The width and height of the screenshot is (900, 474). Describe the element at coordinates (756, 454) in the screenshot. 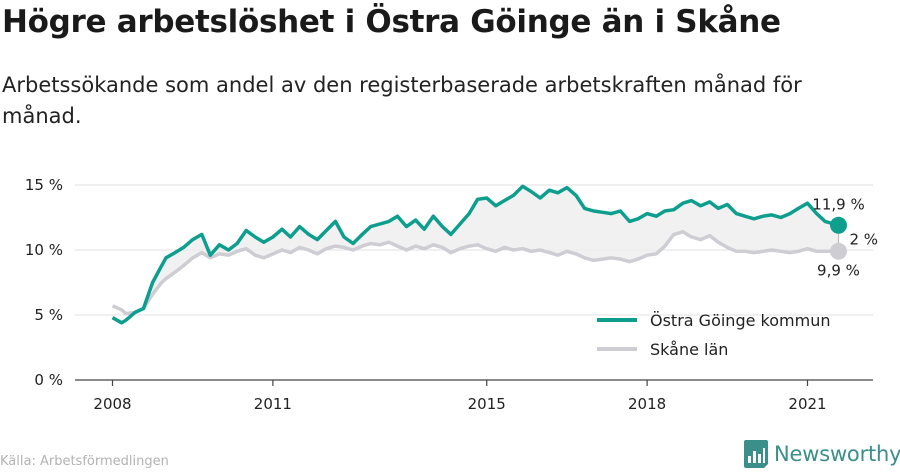

I see `newsworthy-logo-icon` at that location.